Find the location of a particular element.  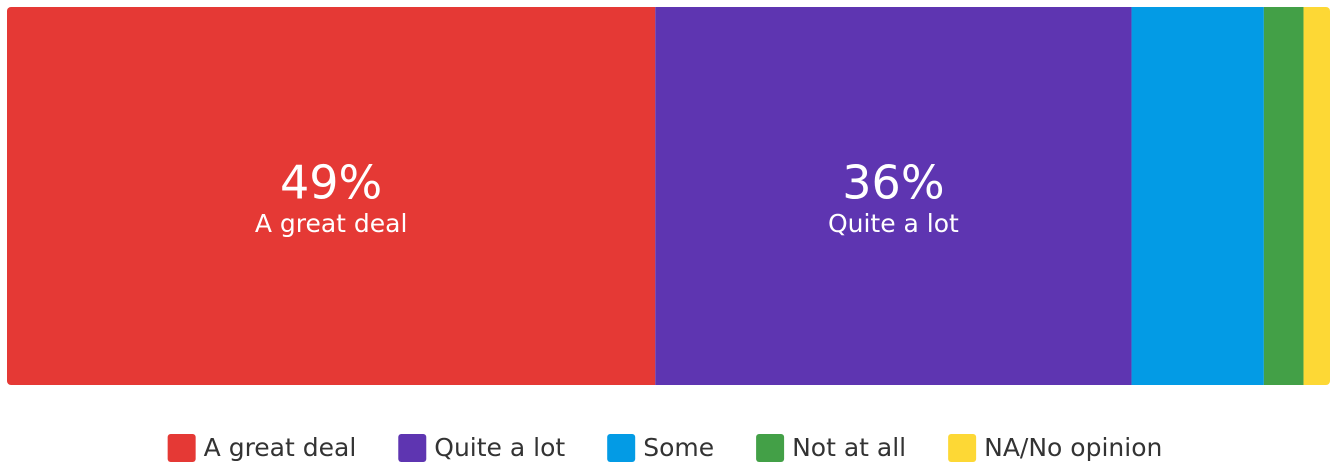

value-label: 49% is located at coordinates (331, 183).